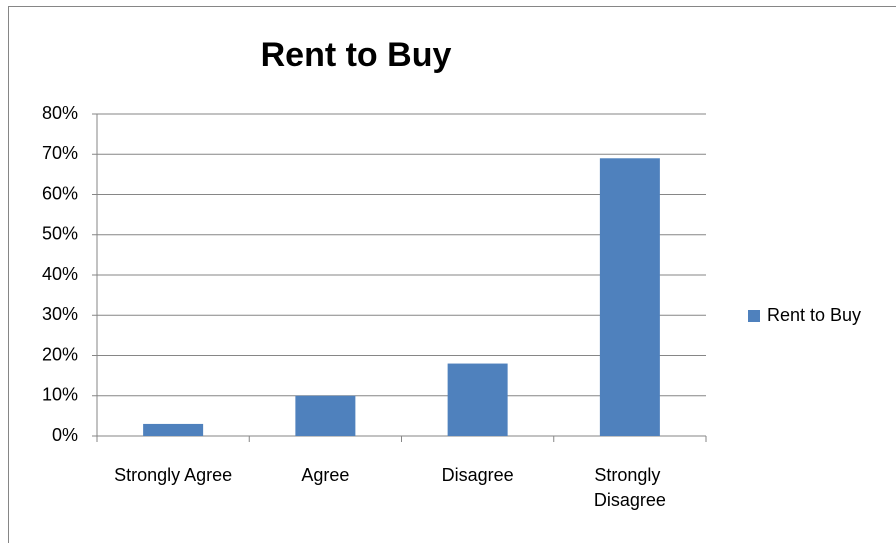 This screenshot has width=896, height=543. Describe the element at coordinates (754, 316) in the screenshot. I see `legend-swatch` at that location.